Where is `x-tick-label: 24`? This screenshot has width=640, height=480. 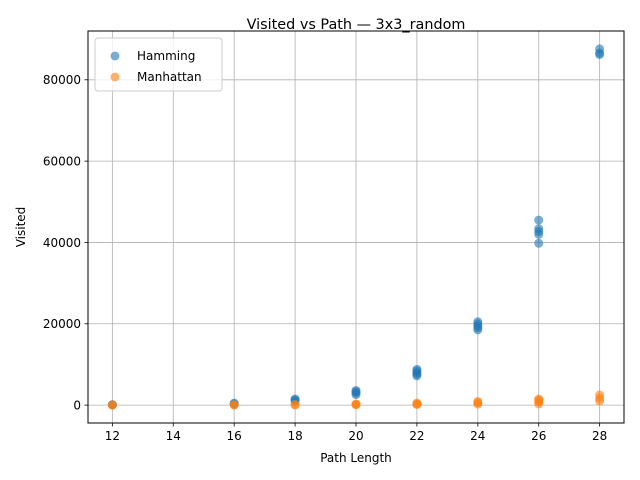 x-tick-label: 24 is located at coordinates (477, 436).